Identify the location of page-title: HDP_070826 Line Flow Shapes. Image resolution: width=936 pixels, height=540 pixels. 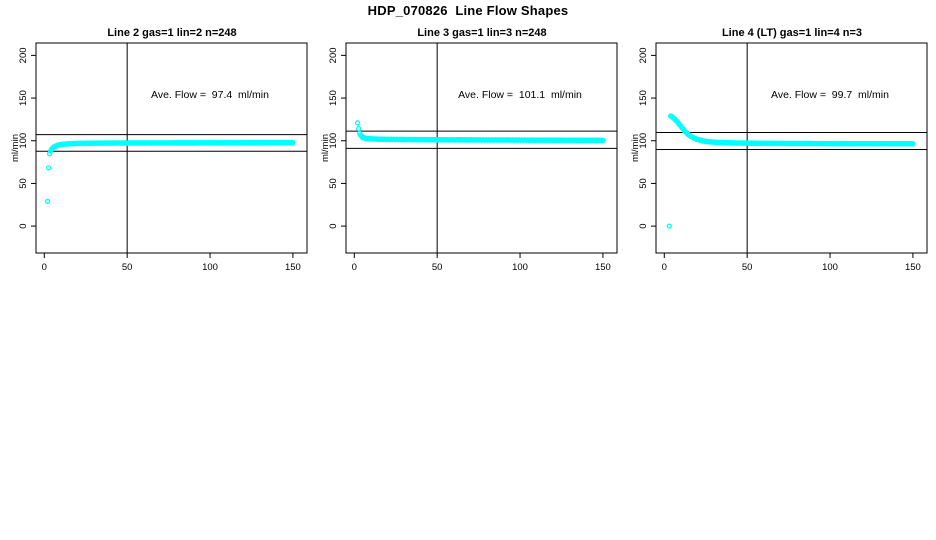
(468, 10).